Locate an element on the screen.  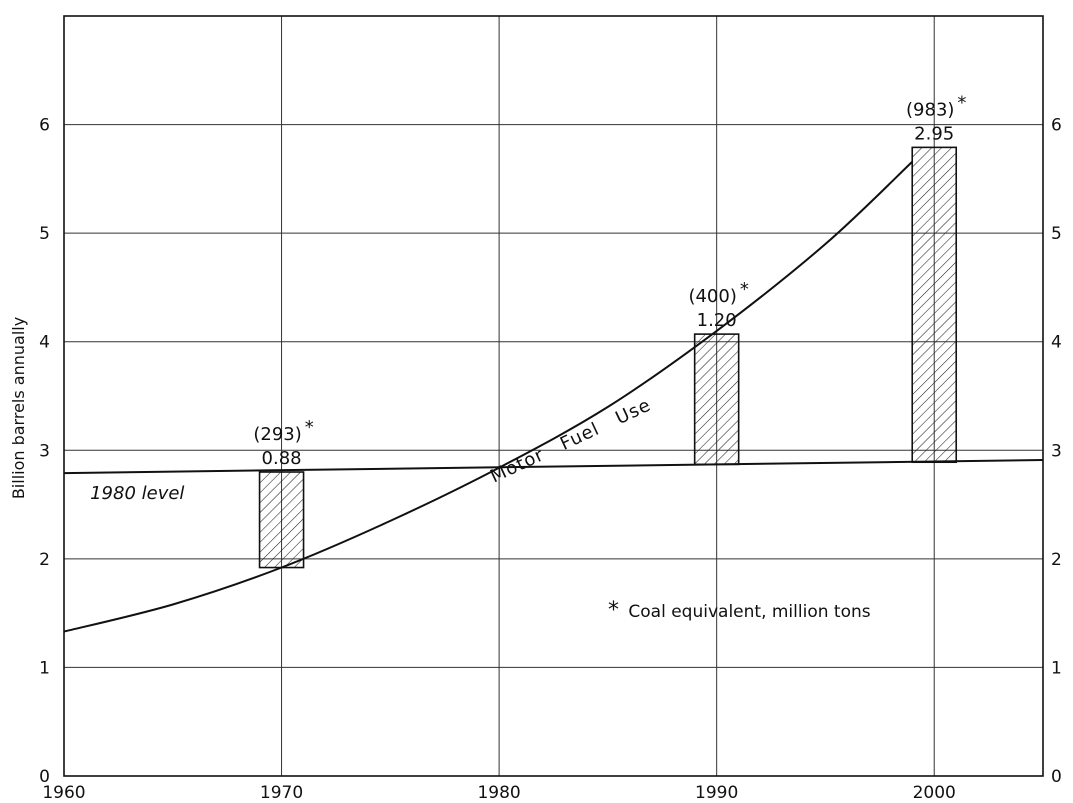
x-tick-label: 1980 is located at coordinates (498, 793).